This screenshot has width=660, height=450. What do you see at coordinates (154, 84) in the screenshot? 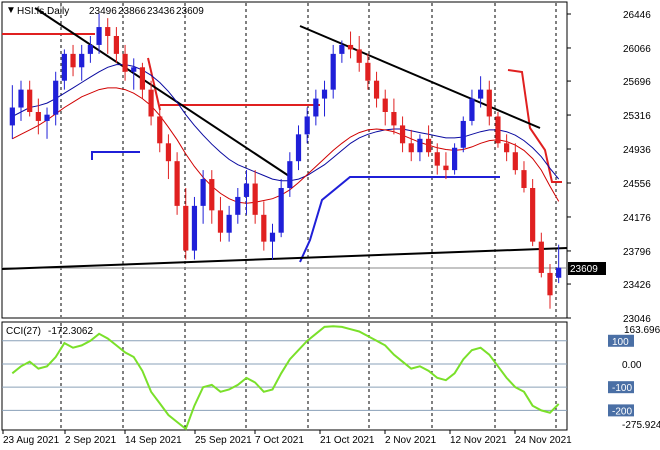
I see `resistance-line` at bounding box center [154, 84].